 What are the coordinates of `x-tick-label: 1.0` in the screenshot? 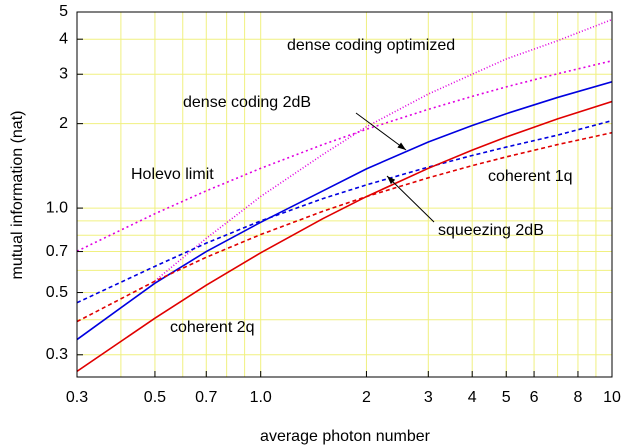 It's located at (261, 397).